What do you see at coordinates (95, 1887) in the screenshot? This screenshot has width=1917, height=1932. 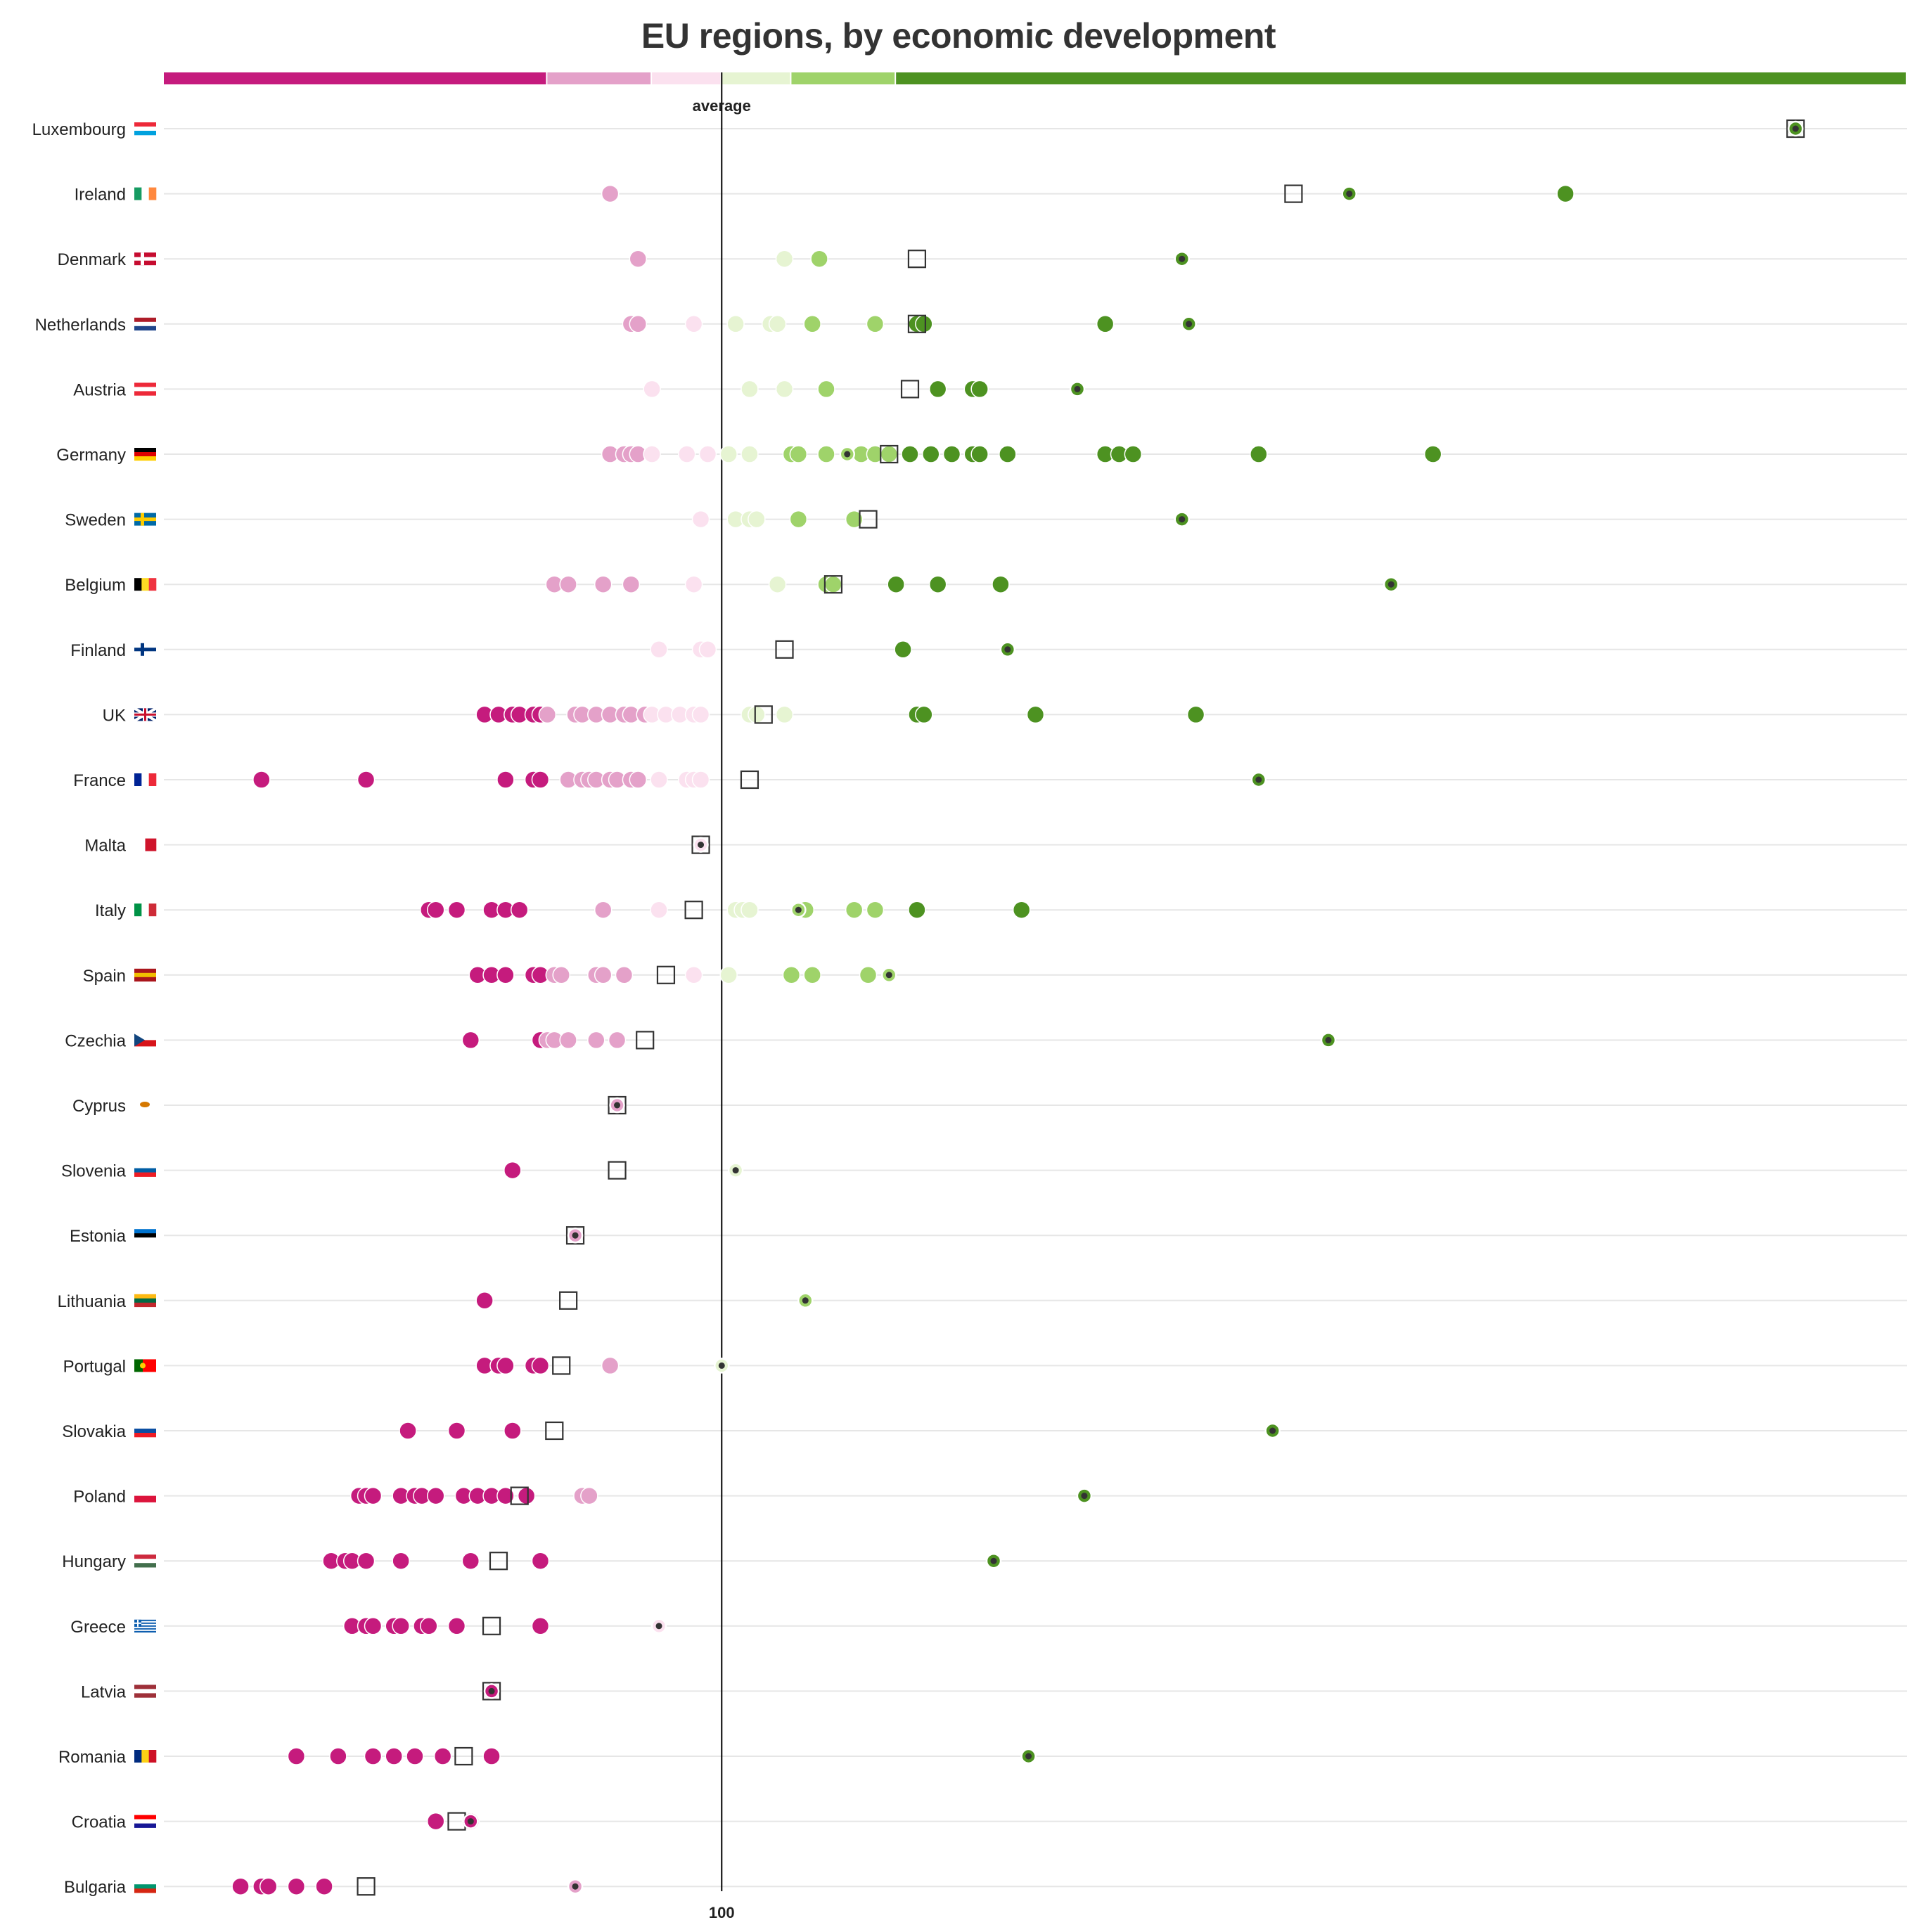 I see `country-label: Bulgaria` at bounding box center [95, 1887].